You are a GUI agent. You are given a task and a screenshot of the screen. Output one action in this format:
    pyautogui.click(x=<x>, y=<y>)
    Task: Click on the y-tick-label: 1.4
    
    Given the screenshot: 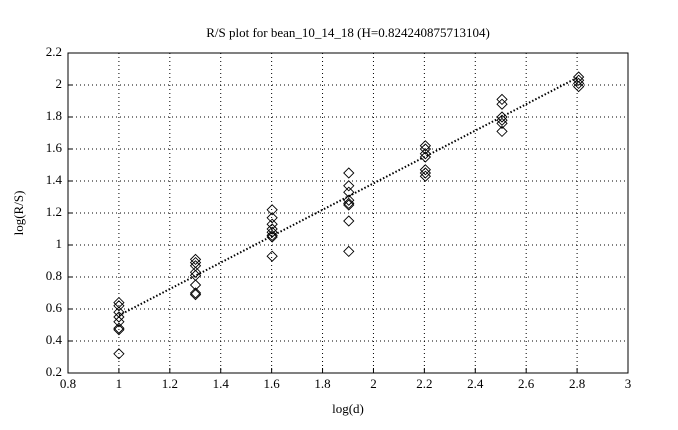 What is the action you would take?
    pyautogui.click(x=54, y=179)
    